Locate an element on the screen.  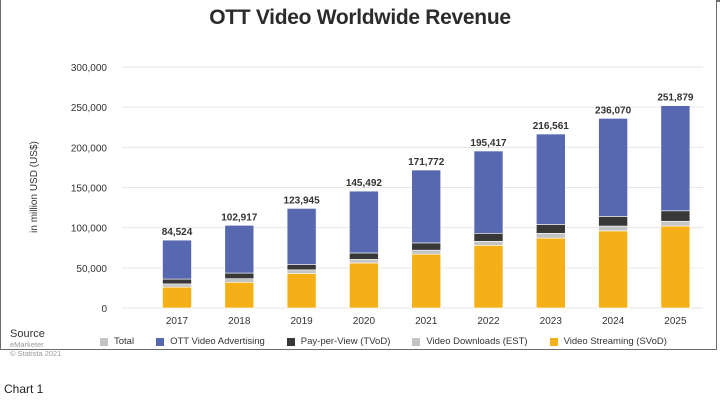
total-data-label: 123,945 is located at coordinates (302, 200).